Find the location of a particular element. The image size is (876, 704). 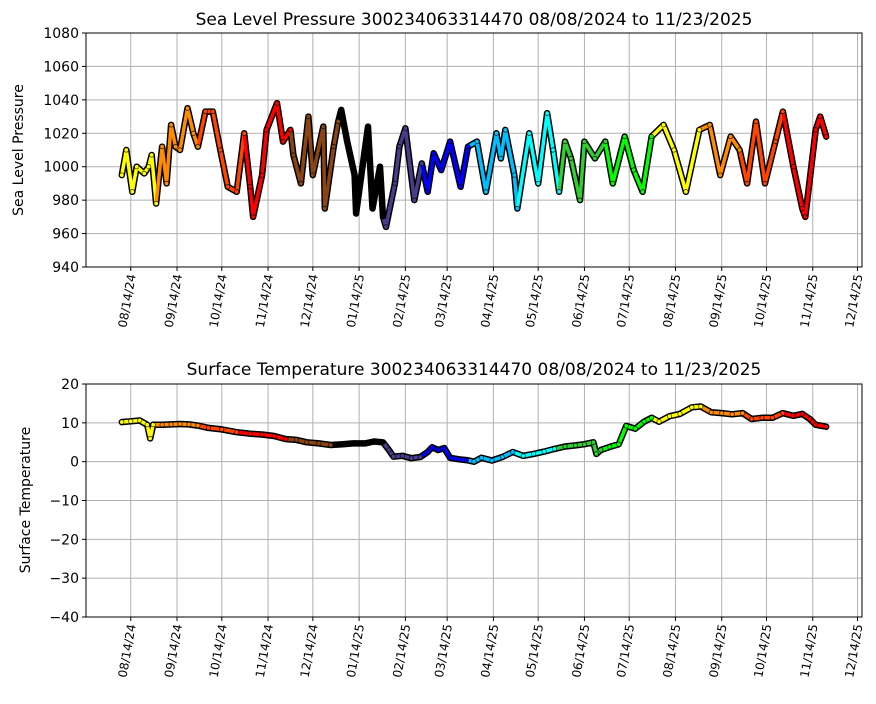

y-tick-label: 1080 is located at coordinates (61, 34).